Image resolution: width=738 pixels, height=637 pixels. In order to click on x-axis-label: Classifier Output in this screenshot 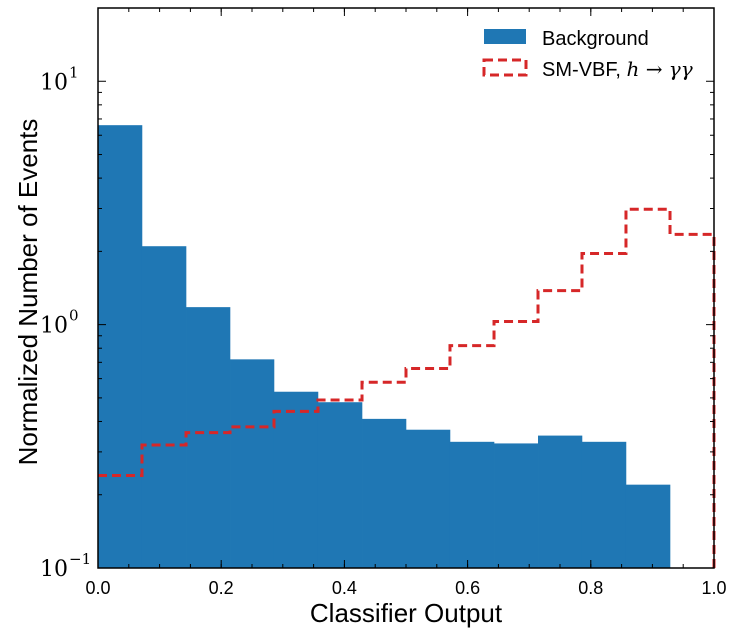, I will do `click(406, 613)`.